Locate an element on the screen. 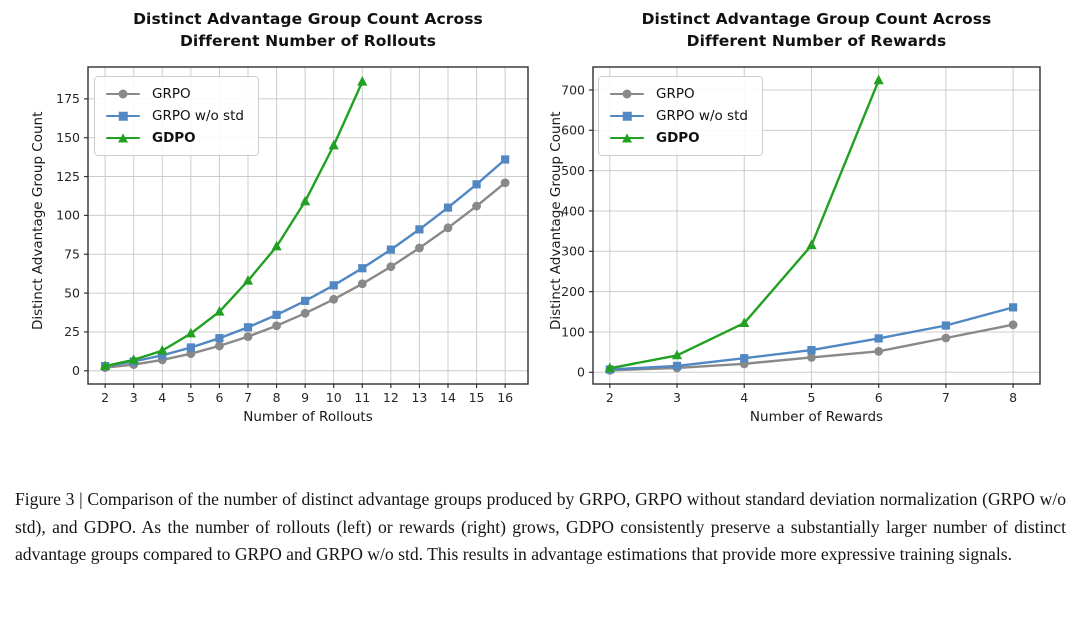  x-tick-label: 11 is located at coordinates (362, 397).